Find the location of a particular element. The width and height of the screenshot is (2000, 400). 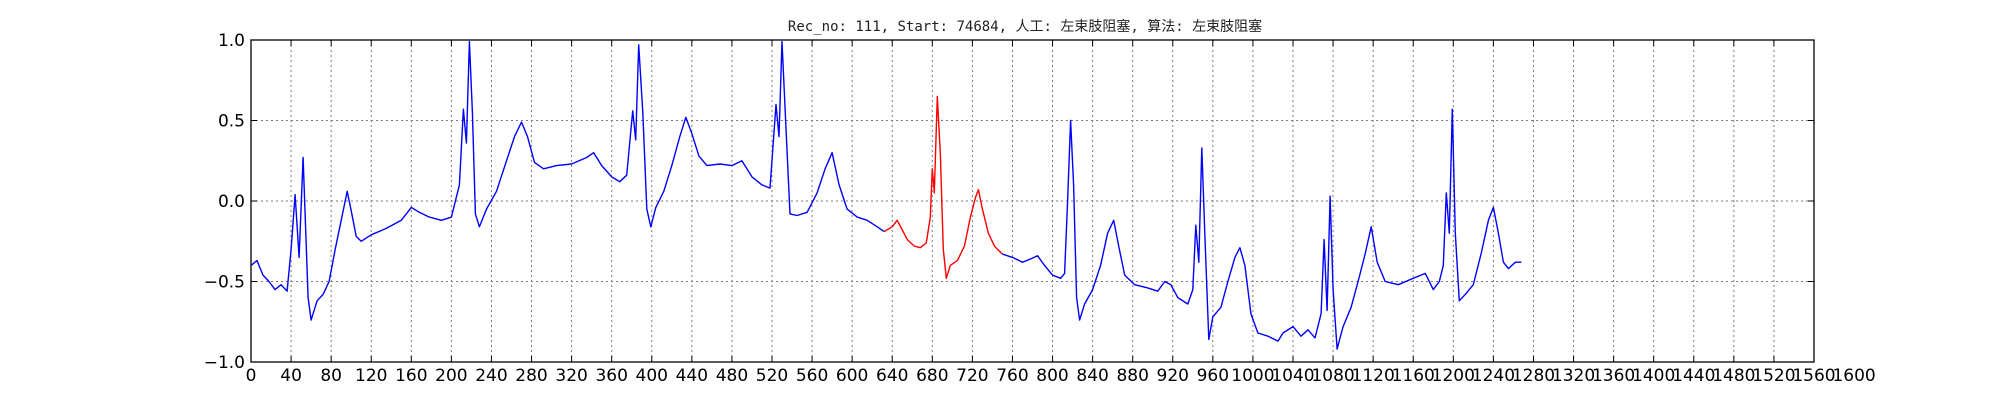

x-tick-label: 80 is located at coordinates (331, 376).